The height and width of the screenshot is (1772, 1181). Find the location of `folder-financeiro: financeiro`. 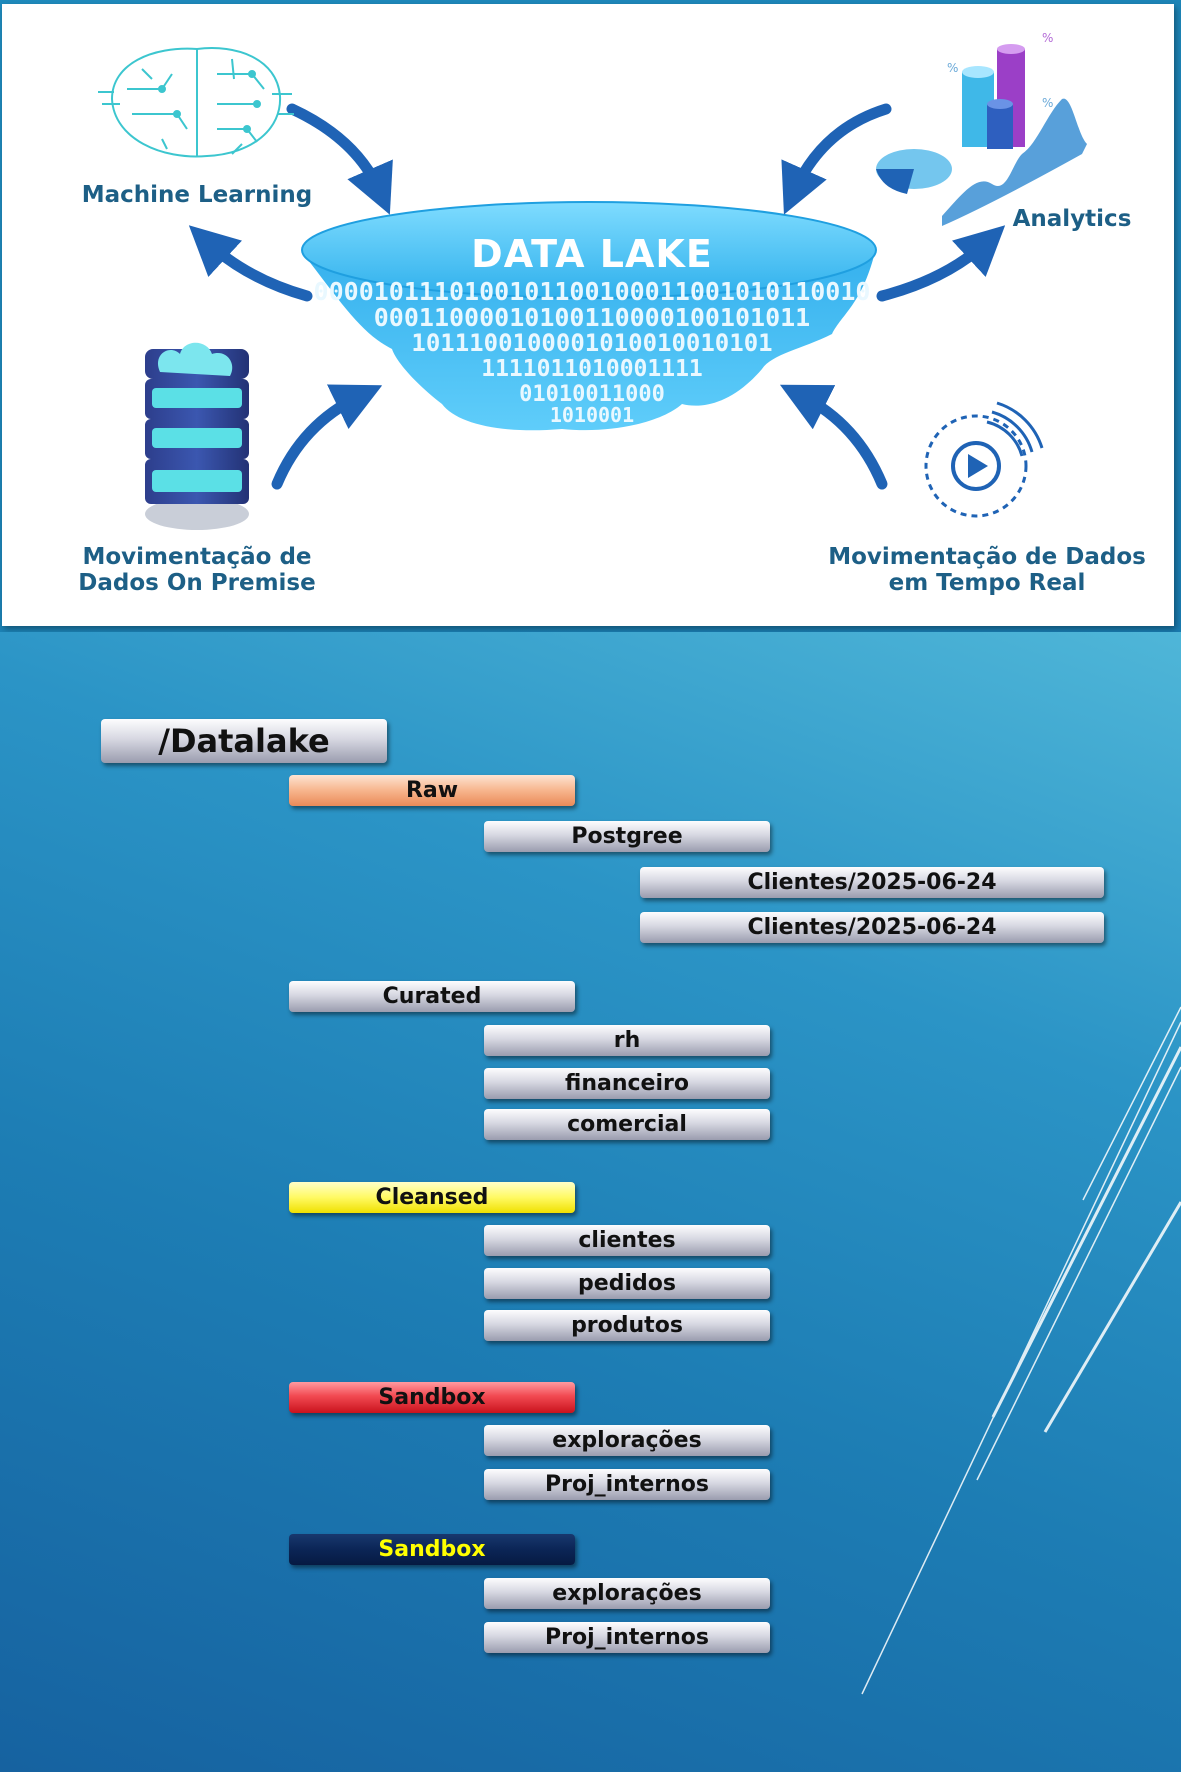

folder-financeiro: financeiro is located at coordinates (627, 1083).